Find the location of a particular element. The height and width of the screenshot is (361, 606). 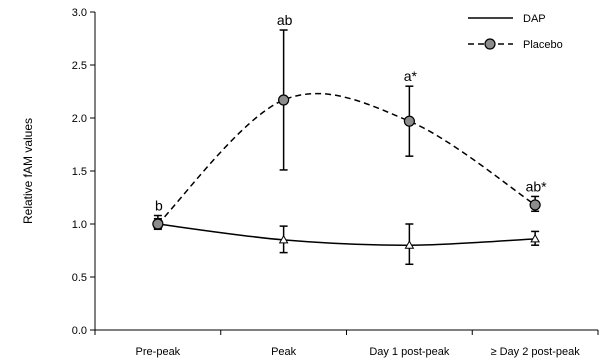

x-tick-label: Day 1 post-peak is located at coordinates (409, 352).